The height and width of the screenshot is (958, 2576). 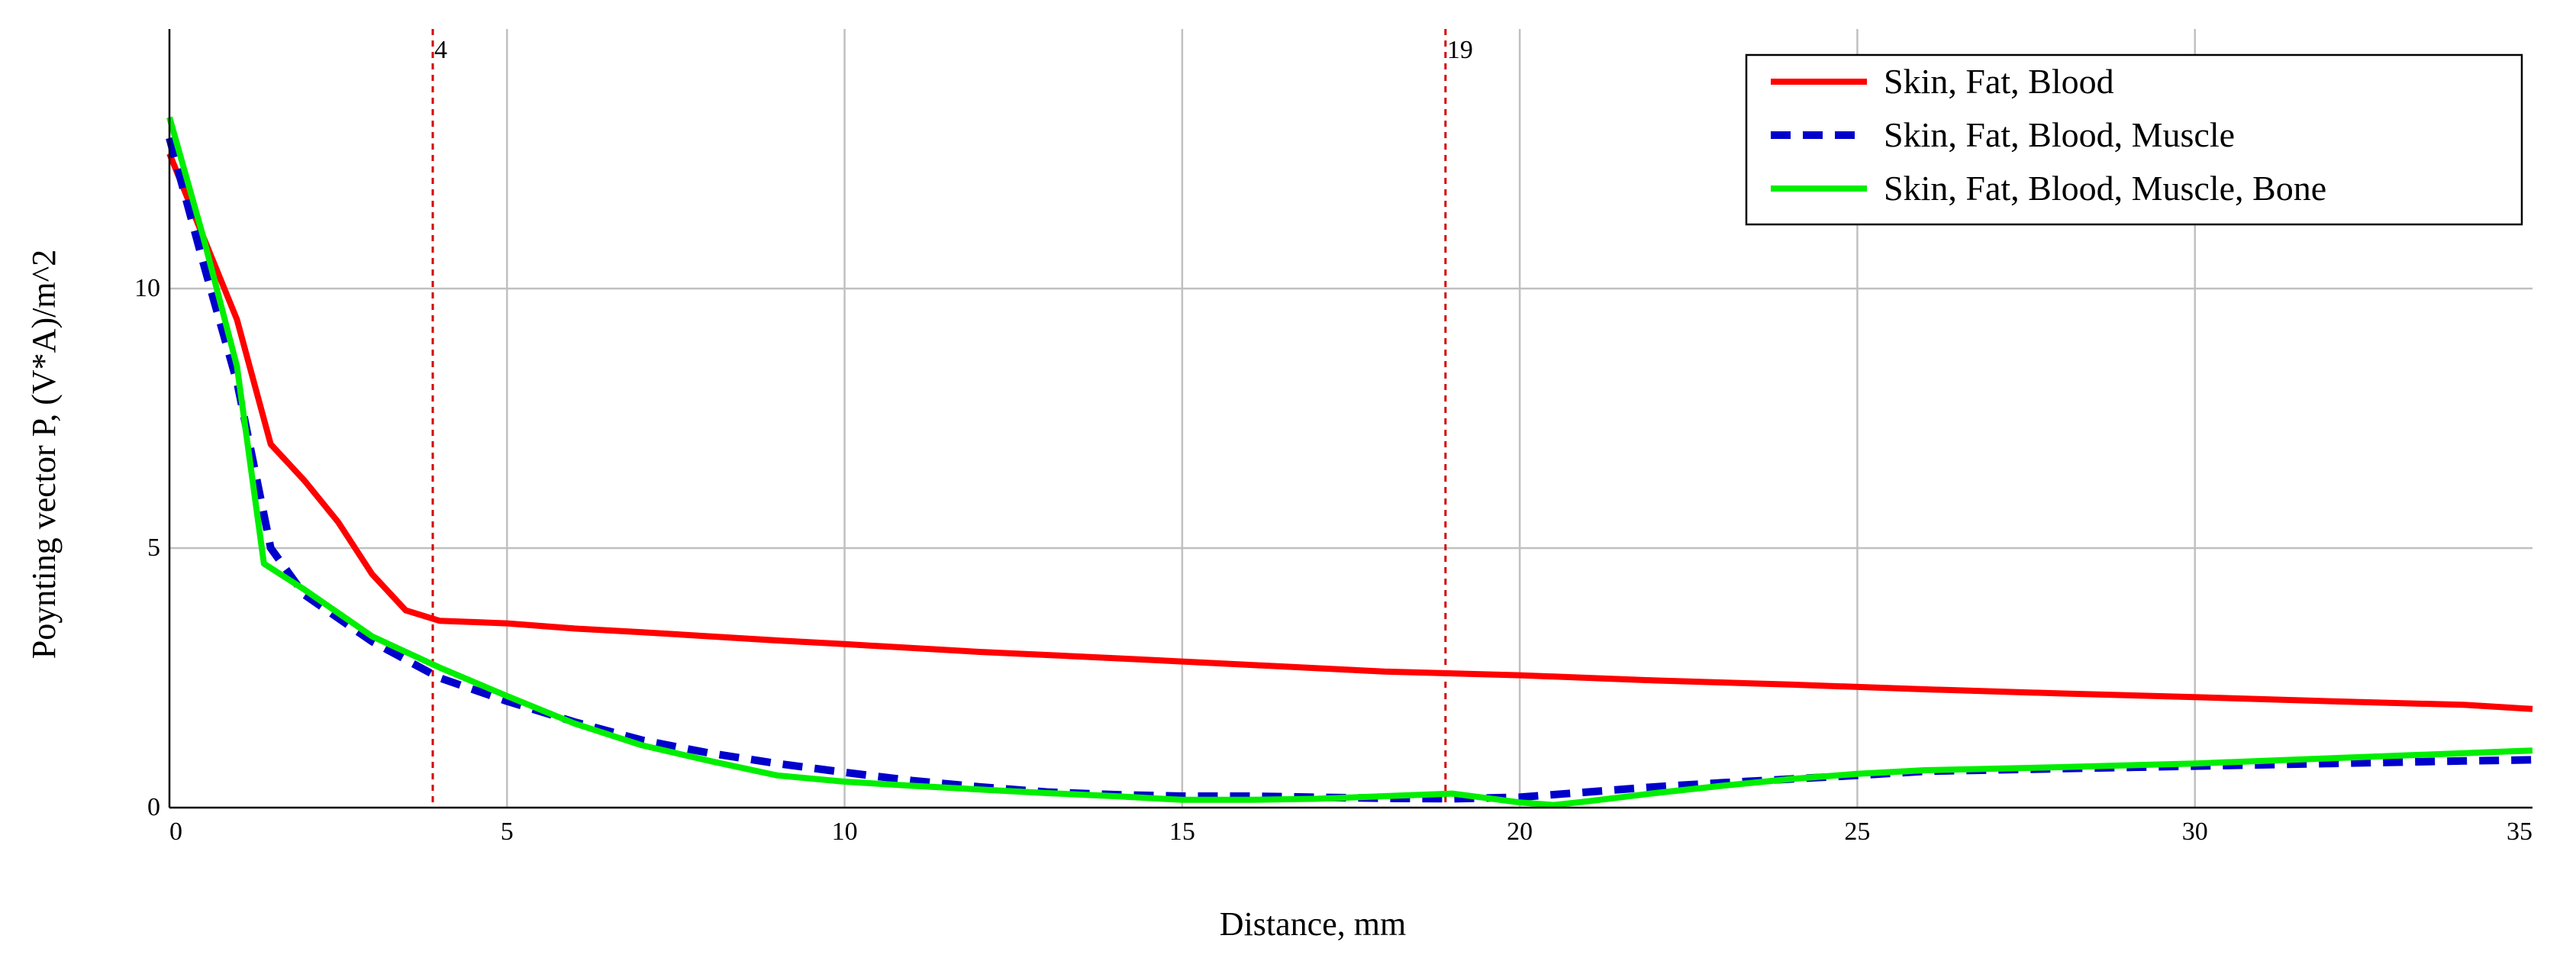 What do you see at coordinates (154, 548) in the screenshot?
I see `y-tick-label: 5` at bounding box center [154, 548].